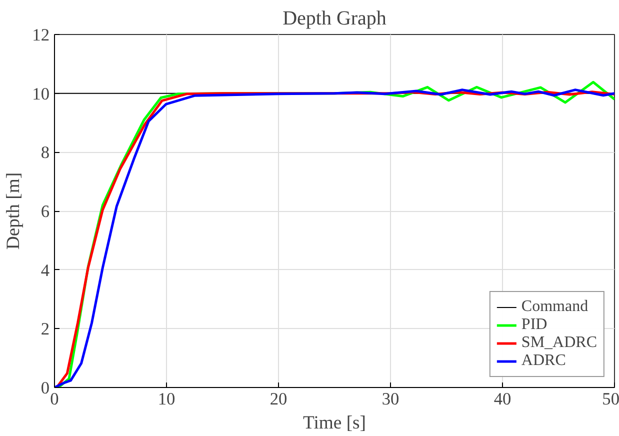  Describe the element at coordinates (543, 361) in the screenshot. I see `legend-label: ADRC` at that location.